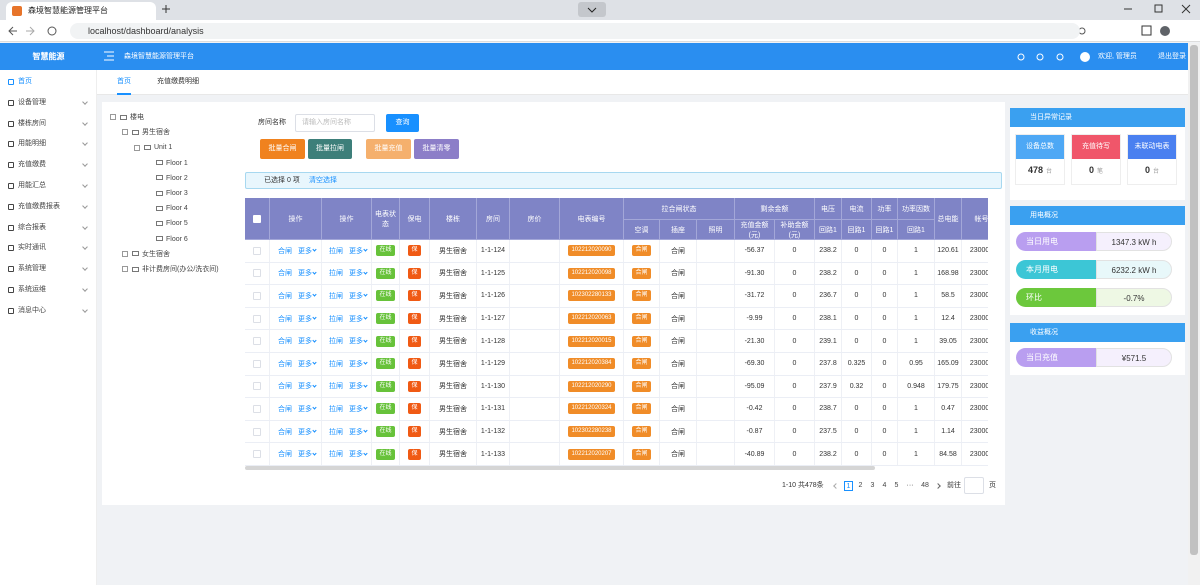  What do you see at coordinates (575, 31) in the screenshot?
I see `url-field: localhost/dashboard/analysis` at bounding box center [575, 31].